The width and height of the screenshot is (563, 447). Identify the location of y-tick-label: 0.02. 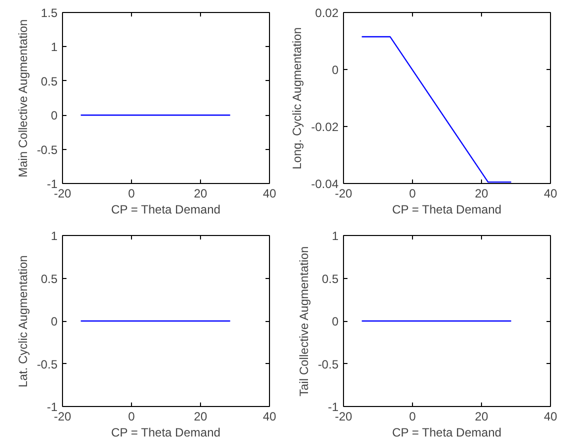
(327, 13).